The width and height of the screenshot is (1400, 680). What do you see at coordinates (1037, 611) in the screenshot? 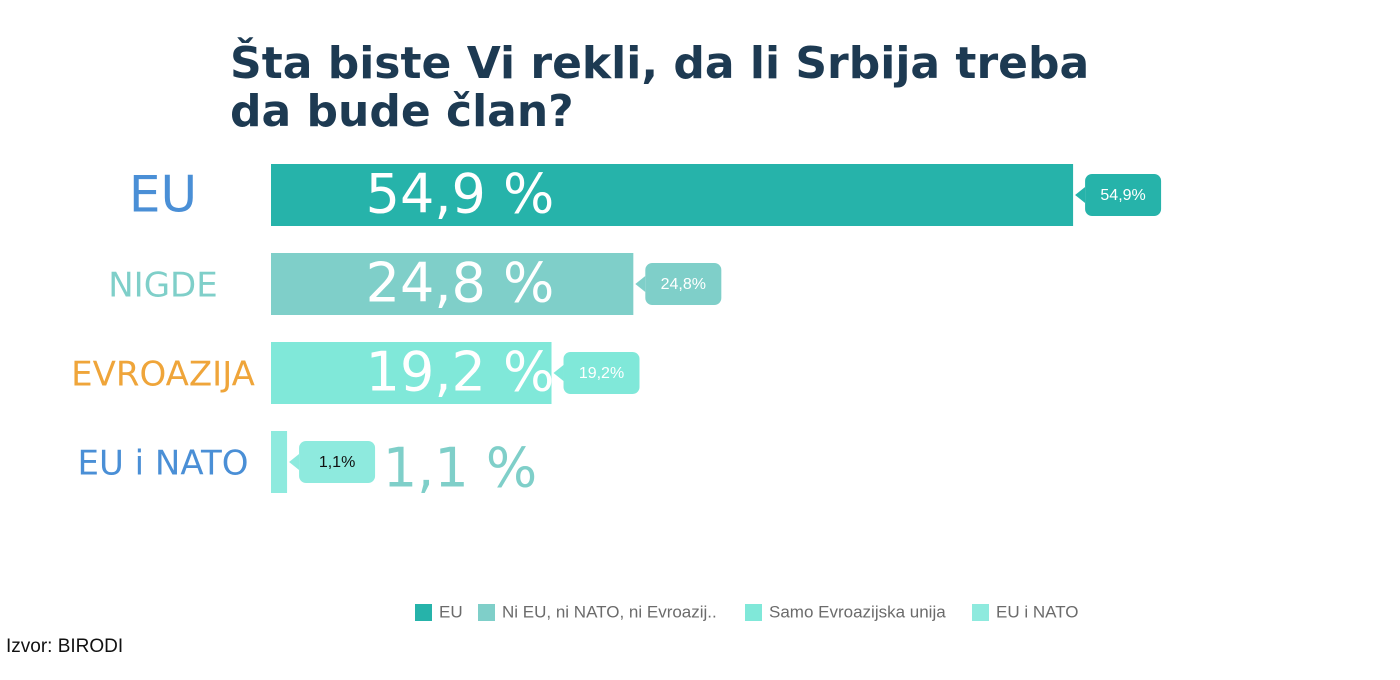
I see `legend-label: EU i NATO` at bounding box center [1037, 611].